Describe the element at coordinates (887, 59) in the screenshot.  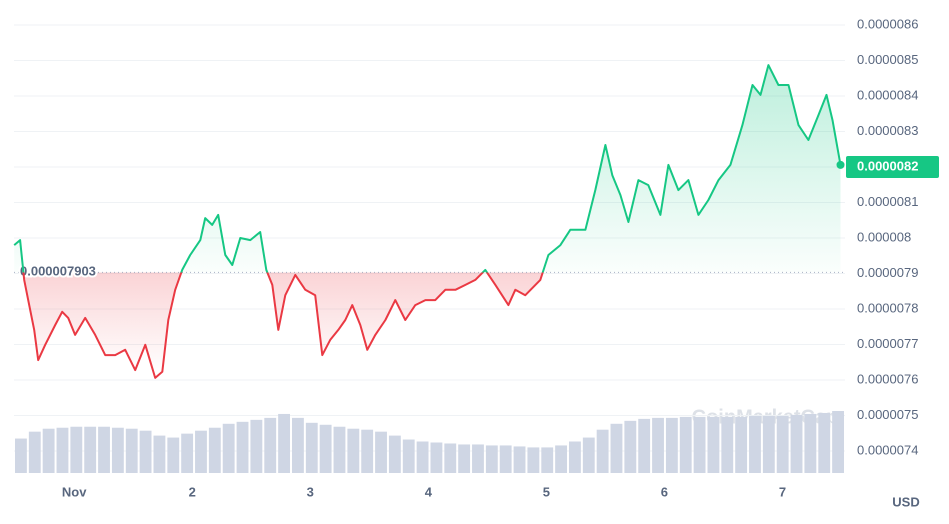
I see `y-tick-label: 0.0000085` at that location.